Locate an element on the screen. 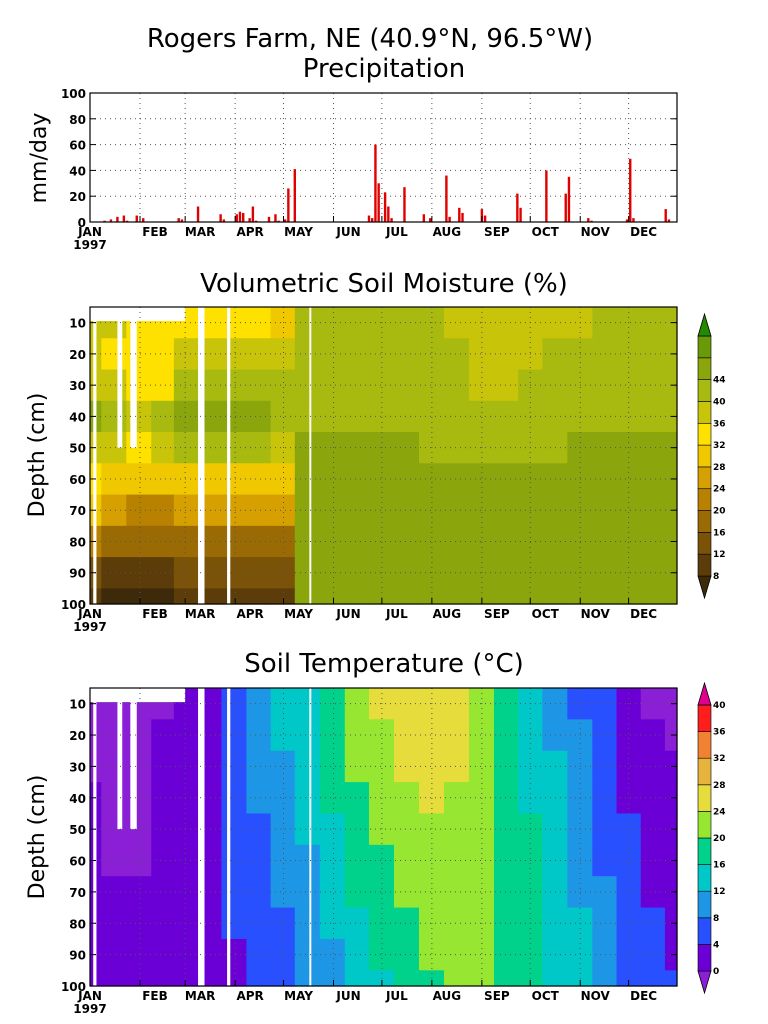  soil-moisture-colorbar: 8 12 16 20 24 28 32 36 40 44 is located at coordinates (711, 456).